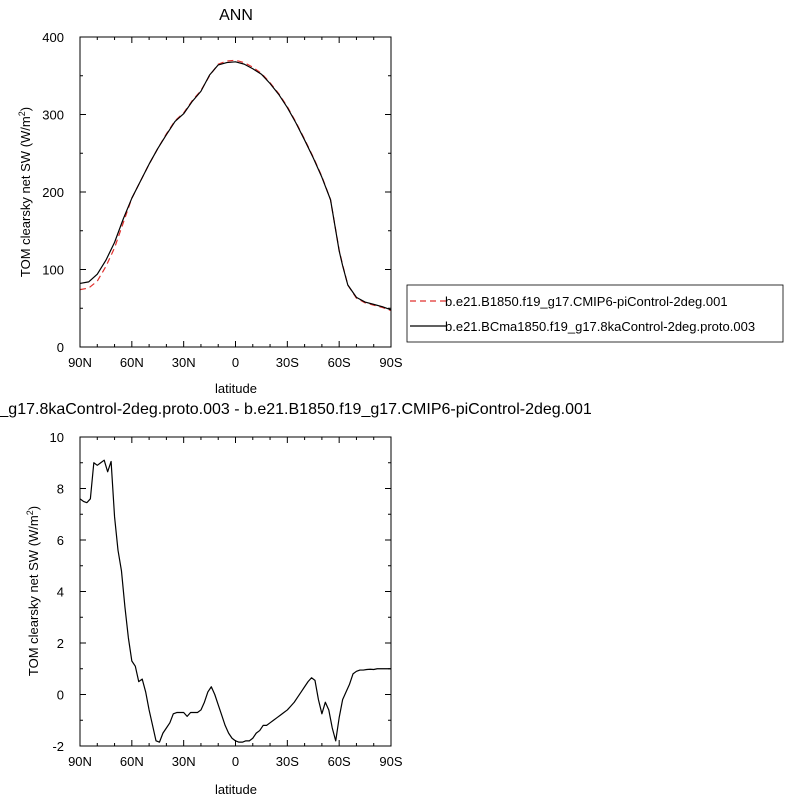 This screenshot has height=800, width=800. Describe the element at coordinates (53, 115) in the screenshot. I see `y-tick-label: 300` at that location.